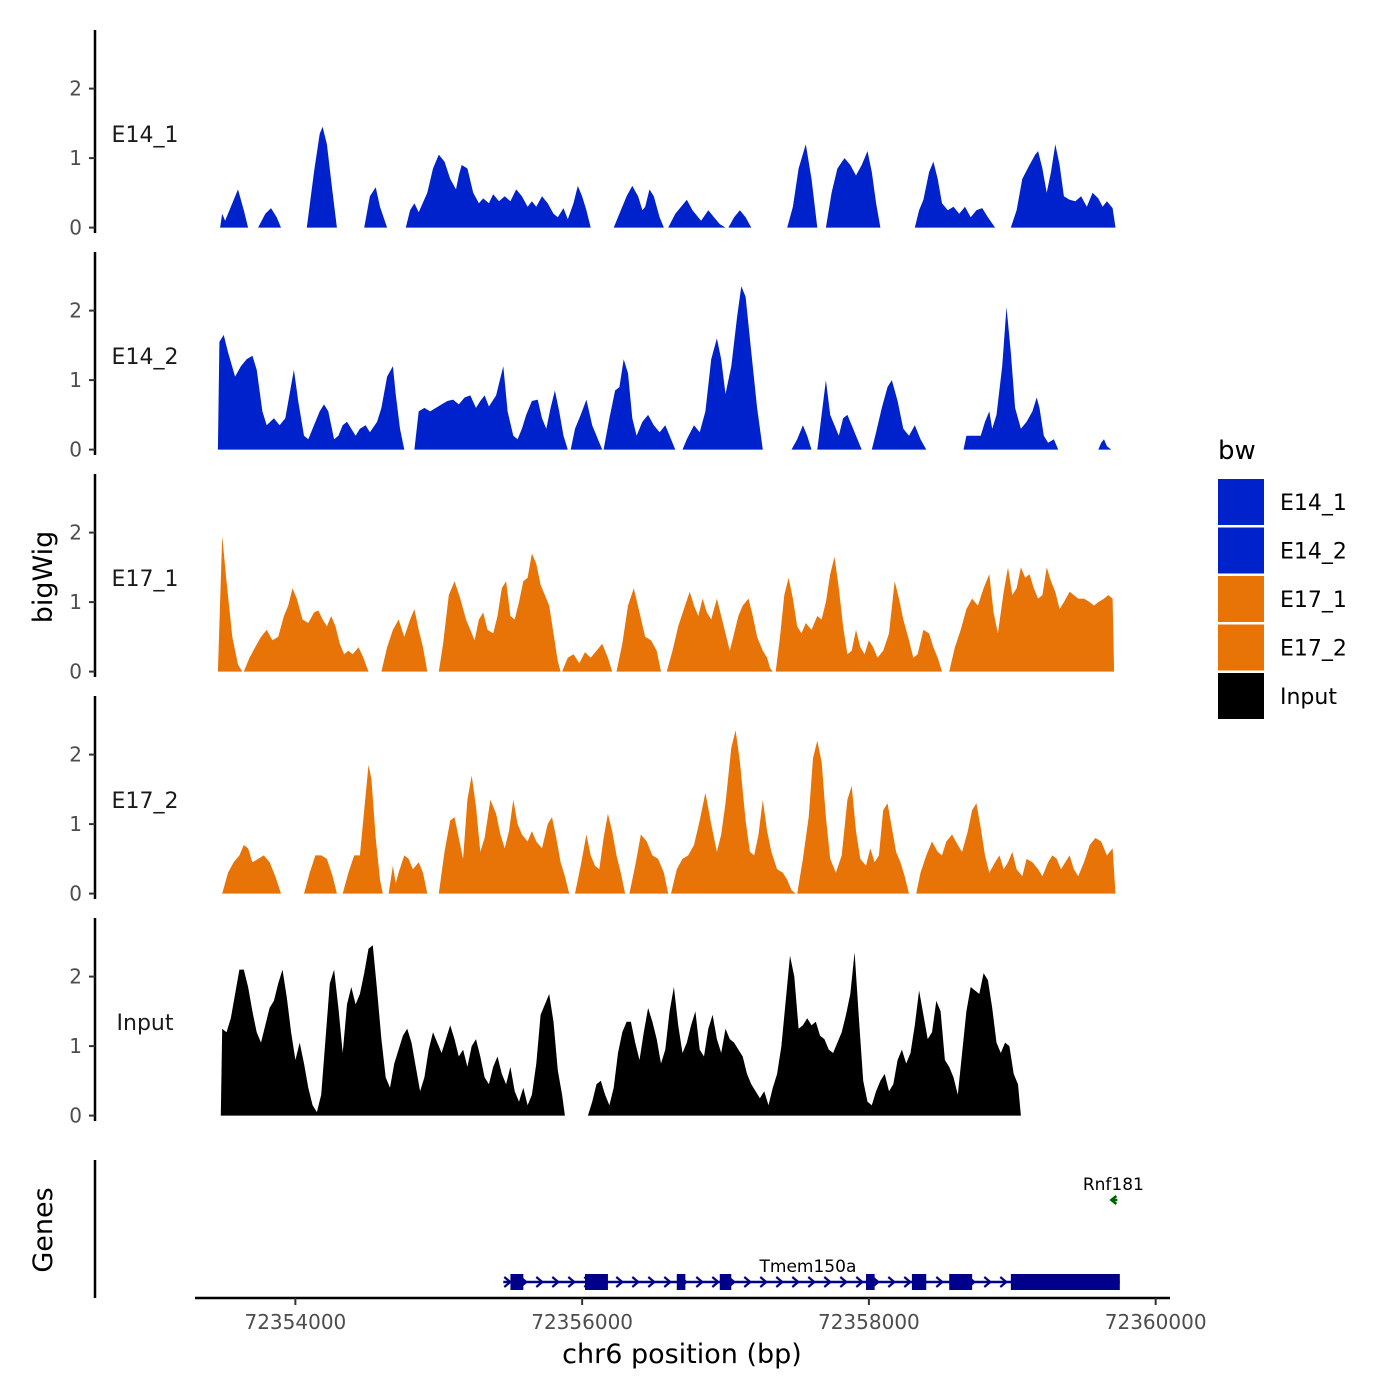 This screenshot has width=1400, height=1400. I want to click on track-label: Input, so click(145, 1023).